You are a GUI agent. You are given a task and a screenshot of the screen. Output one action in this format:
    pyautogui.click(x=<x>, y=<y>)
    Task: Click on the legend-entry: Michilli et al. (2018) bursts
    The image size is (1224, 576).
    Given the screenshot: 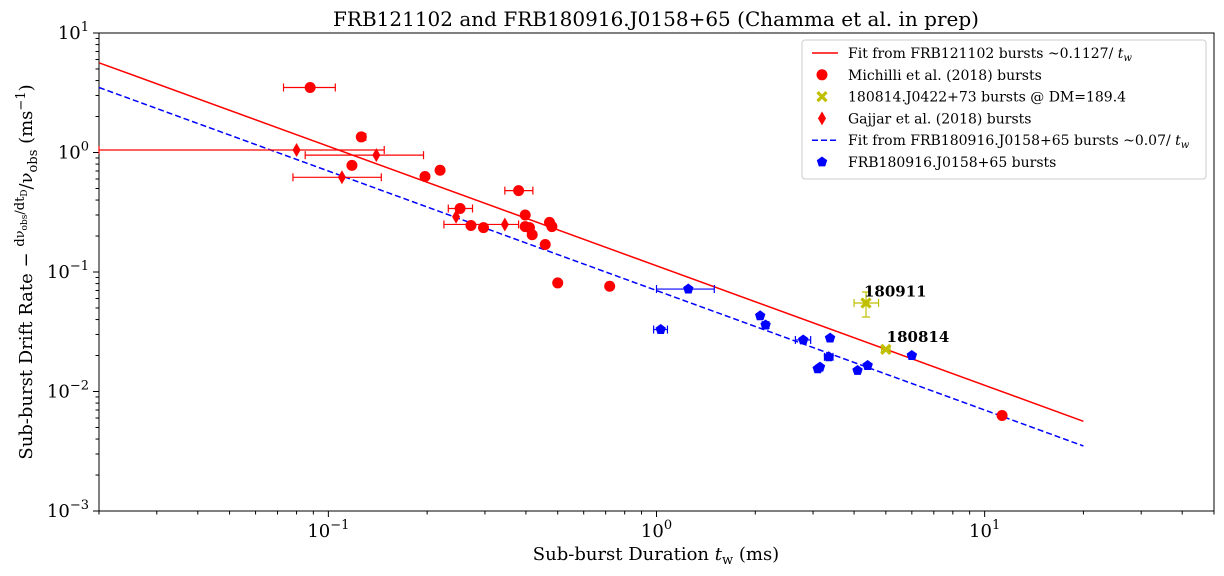 What is the action you would take?
    pyautogui.click(x=929, y=76)
    